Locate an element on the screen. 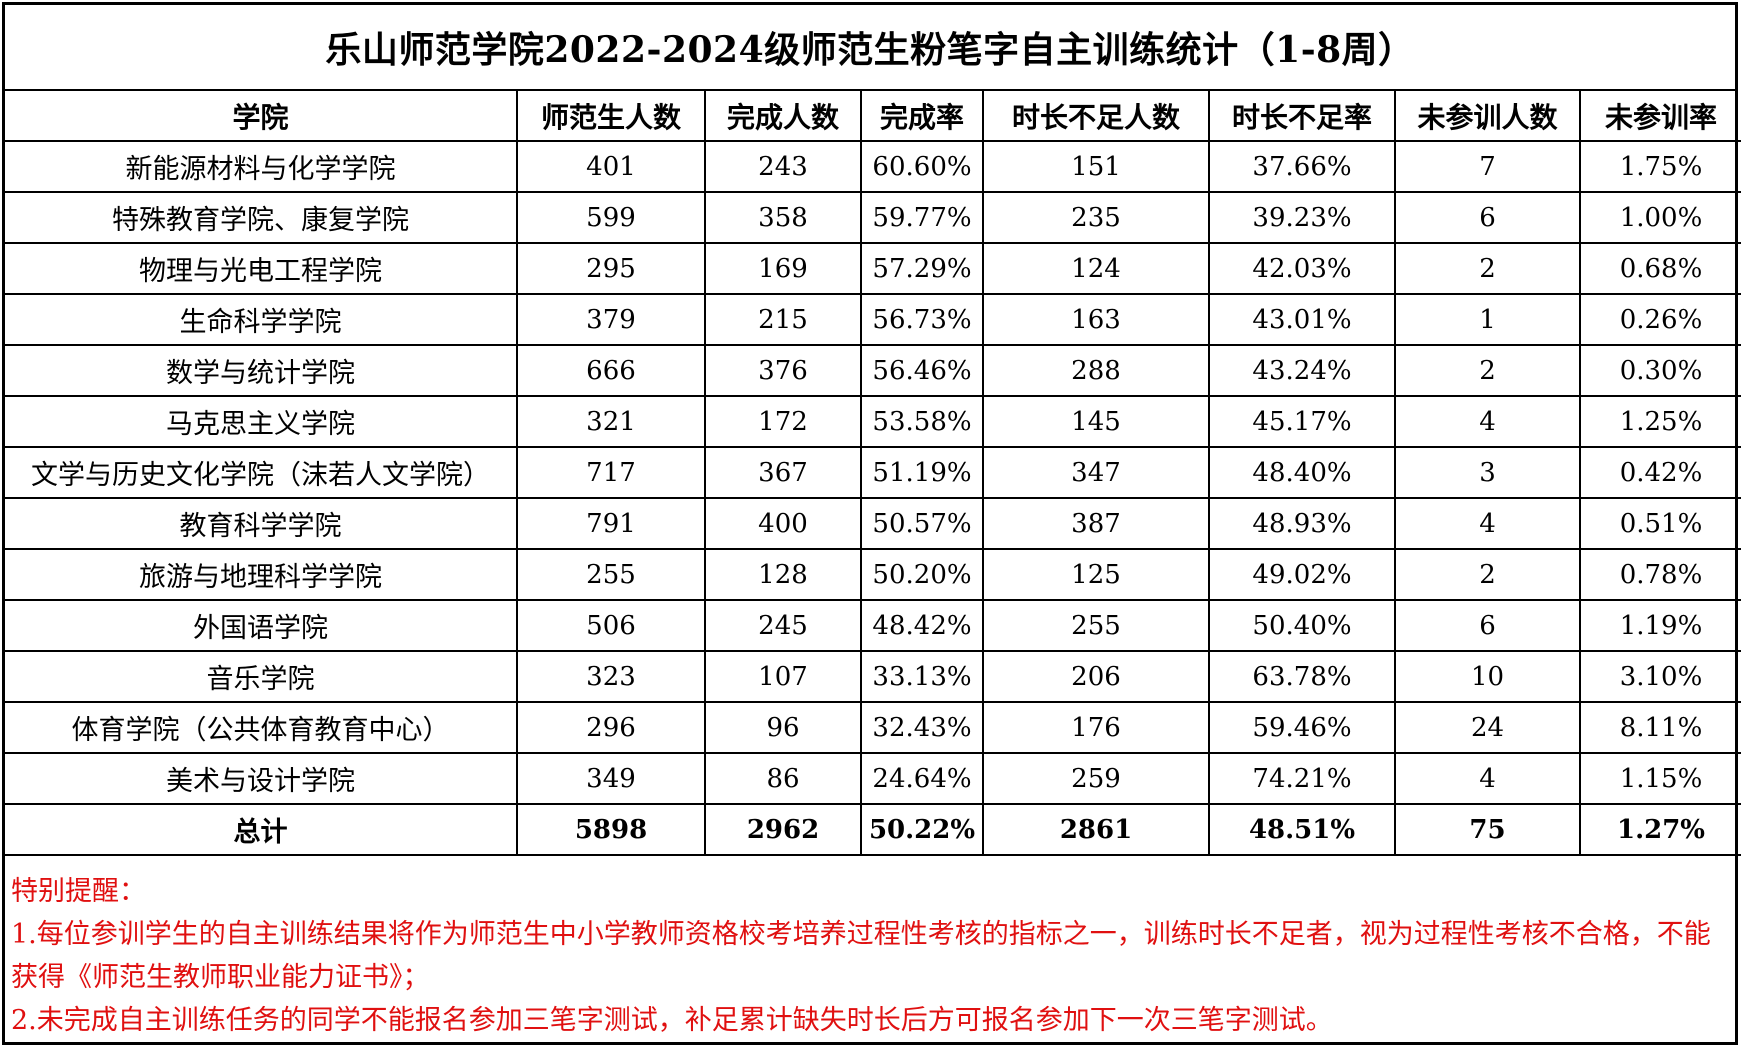  total-insufficient-rate: 48.51% is located at coordinates (1302, 829).